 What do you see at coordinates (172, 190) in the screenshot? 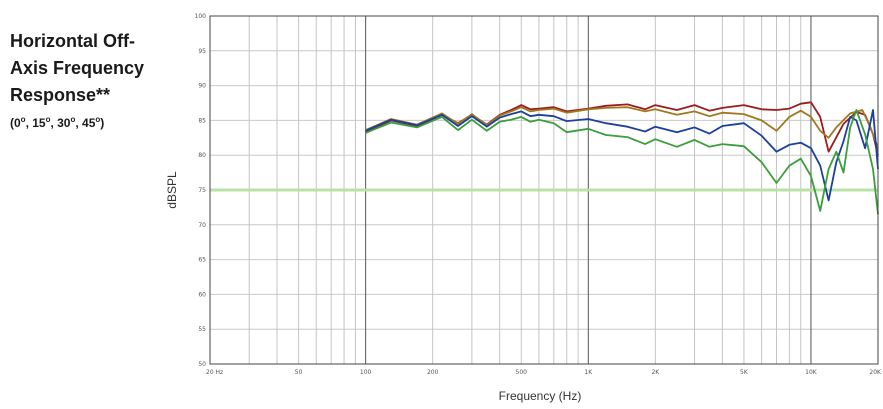
I see `y-axis-label: dBSPL` at bounding box center [172, 190].